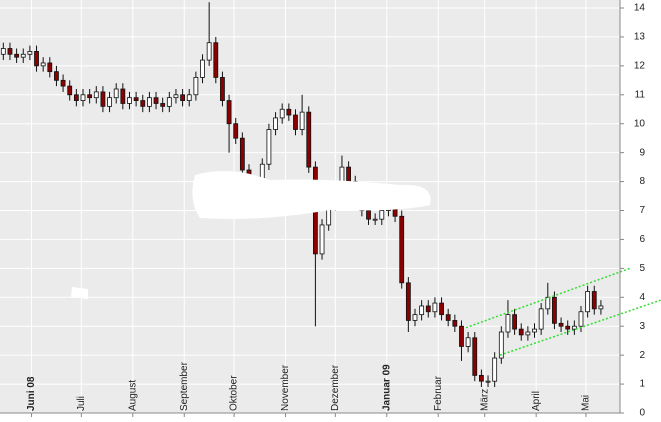 This screenshot has height=422, width=661. I want to click on x-tick-label: März, so click(484, 400).